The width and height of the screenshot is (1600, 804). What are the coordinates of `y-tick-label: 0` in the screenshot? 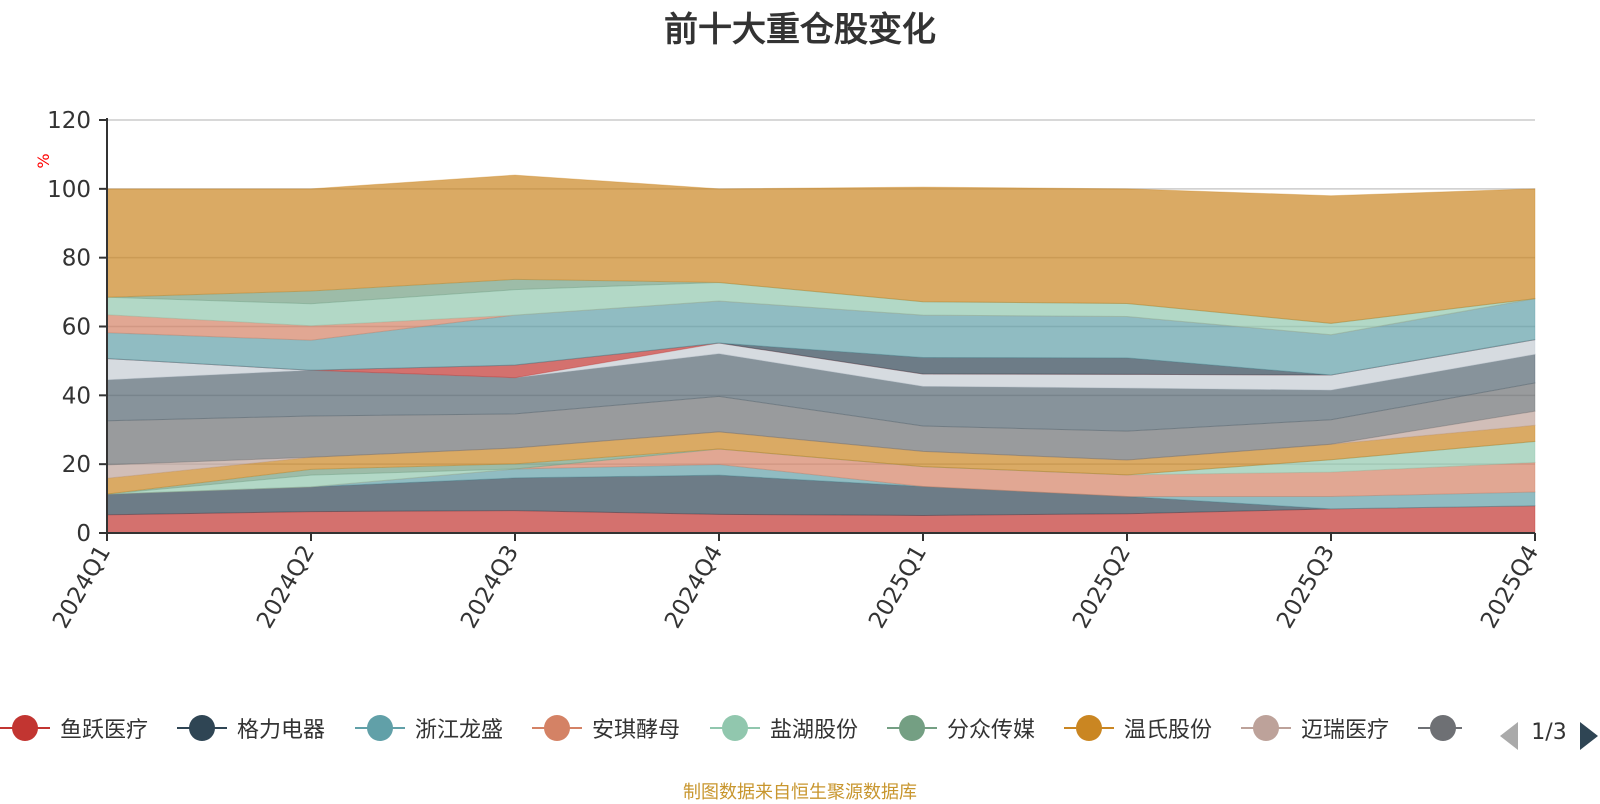 It's located at (83, 534).